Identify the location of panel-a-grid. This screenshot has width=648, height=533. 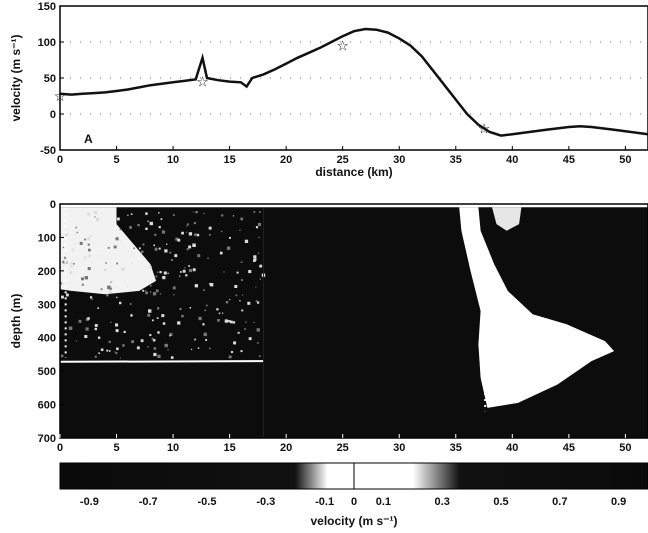
(354, 78).